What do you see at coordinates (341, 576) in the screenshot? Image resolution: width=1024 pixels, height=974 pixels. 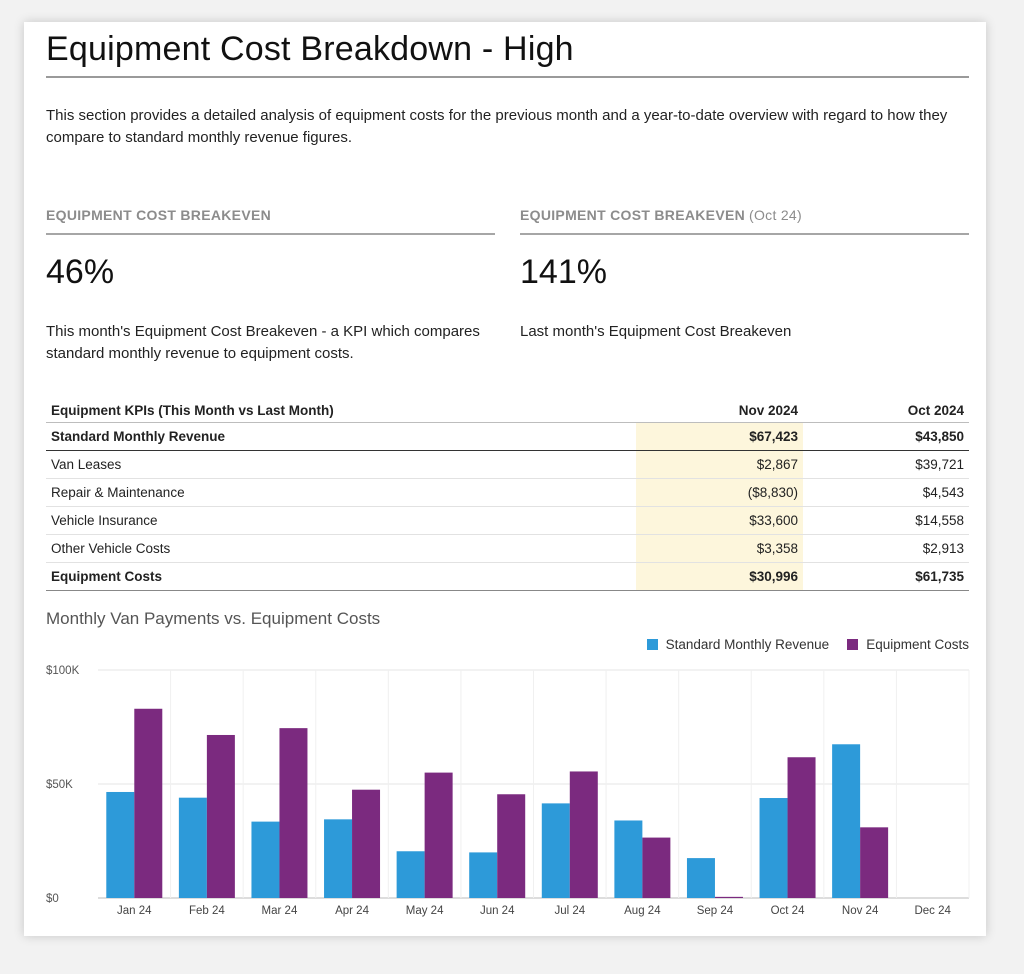 I see `table-cell: Equipment Costs` at bounding box center [341, 576].